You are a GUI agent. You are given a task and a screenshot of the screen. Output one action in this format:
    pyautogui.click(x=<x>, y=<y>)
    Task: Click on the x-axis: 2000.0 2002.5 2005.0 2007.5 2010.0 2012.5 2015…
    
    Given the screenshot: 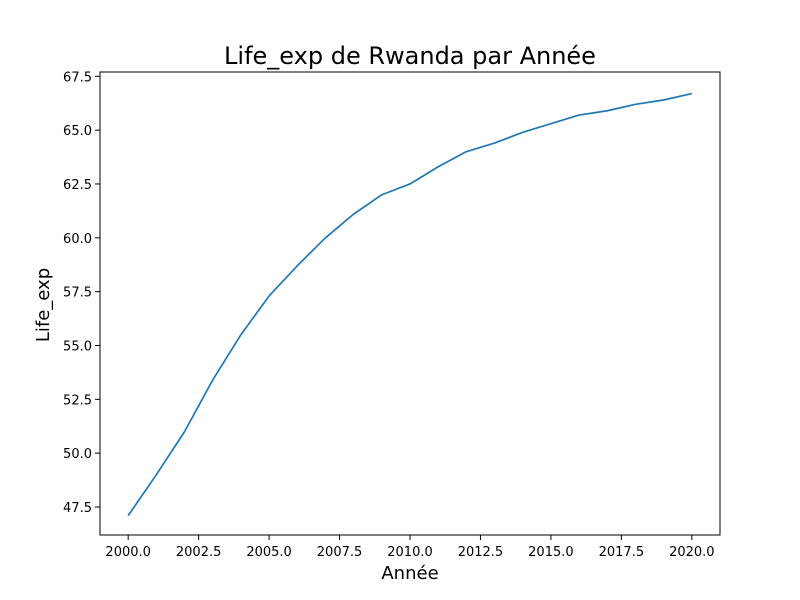 What is the action you would take?
    pyautogui.click(x=410, y=547)
    